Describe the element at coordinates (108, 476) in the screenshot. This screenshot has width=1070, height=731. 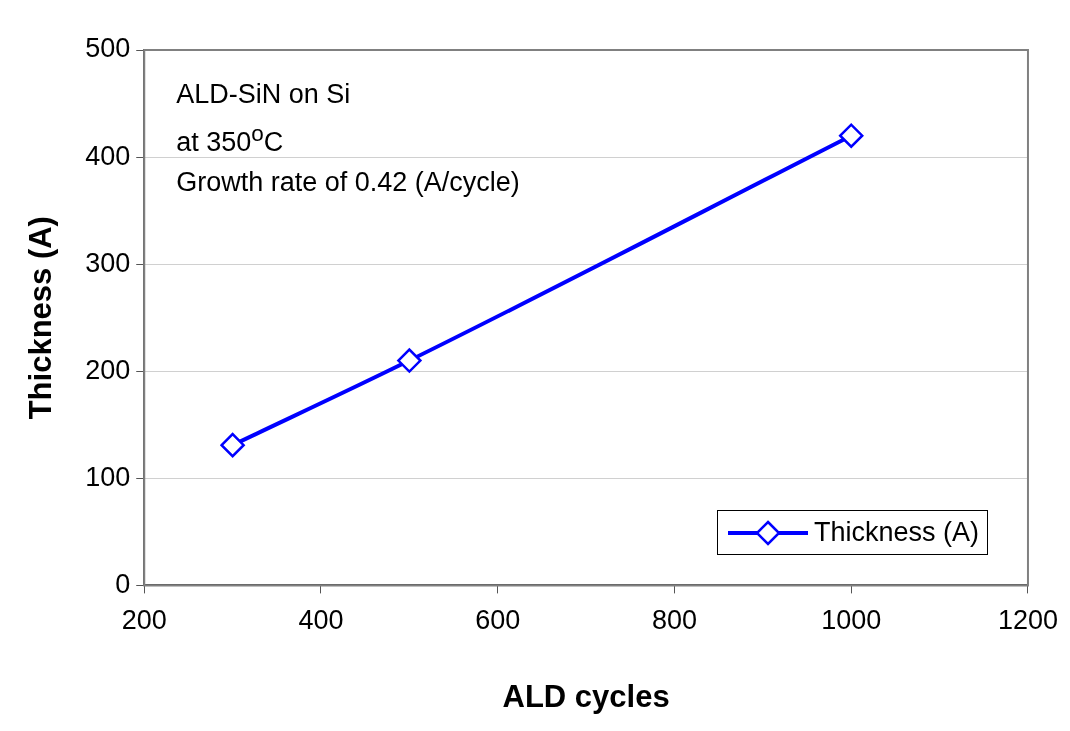
I see `y-tick-label: 100` at that location.